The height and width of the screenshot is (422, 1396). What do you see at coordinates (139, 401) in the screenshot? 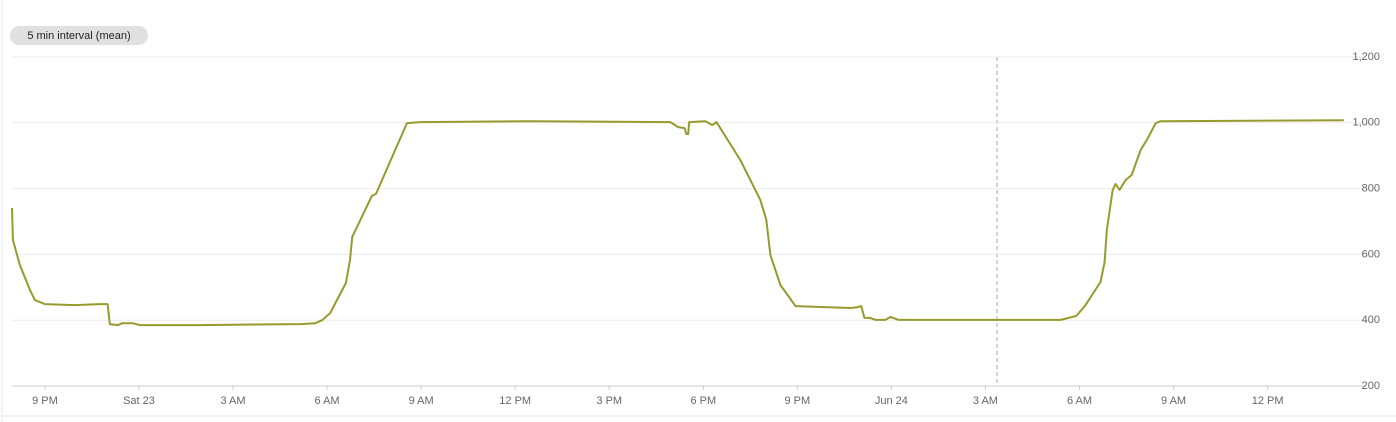
I see `x-tick-label: Sat 23` at bounding box center [139, 401].